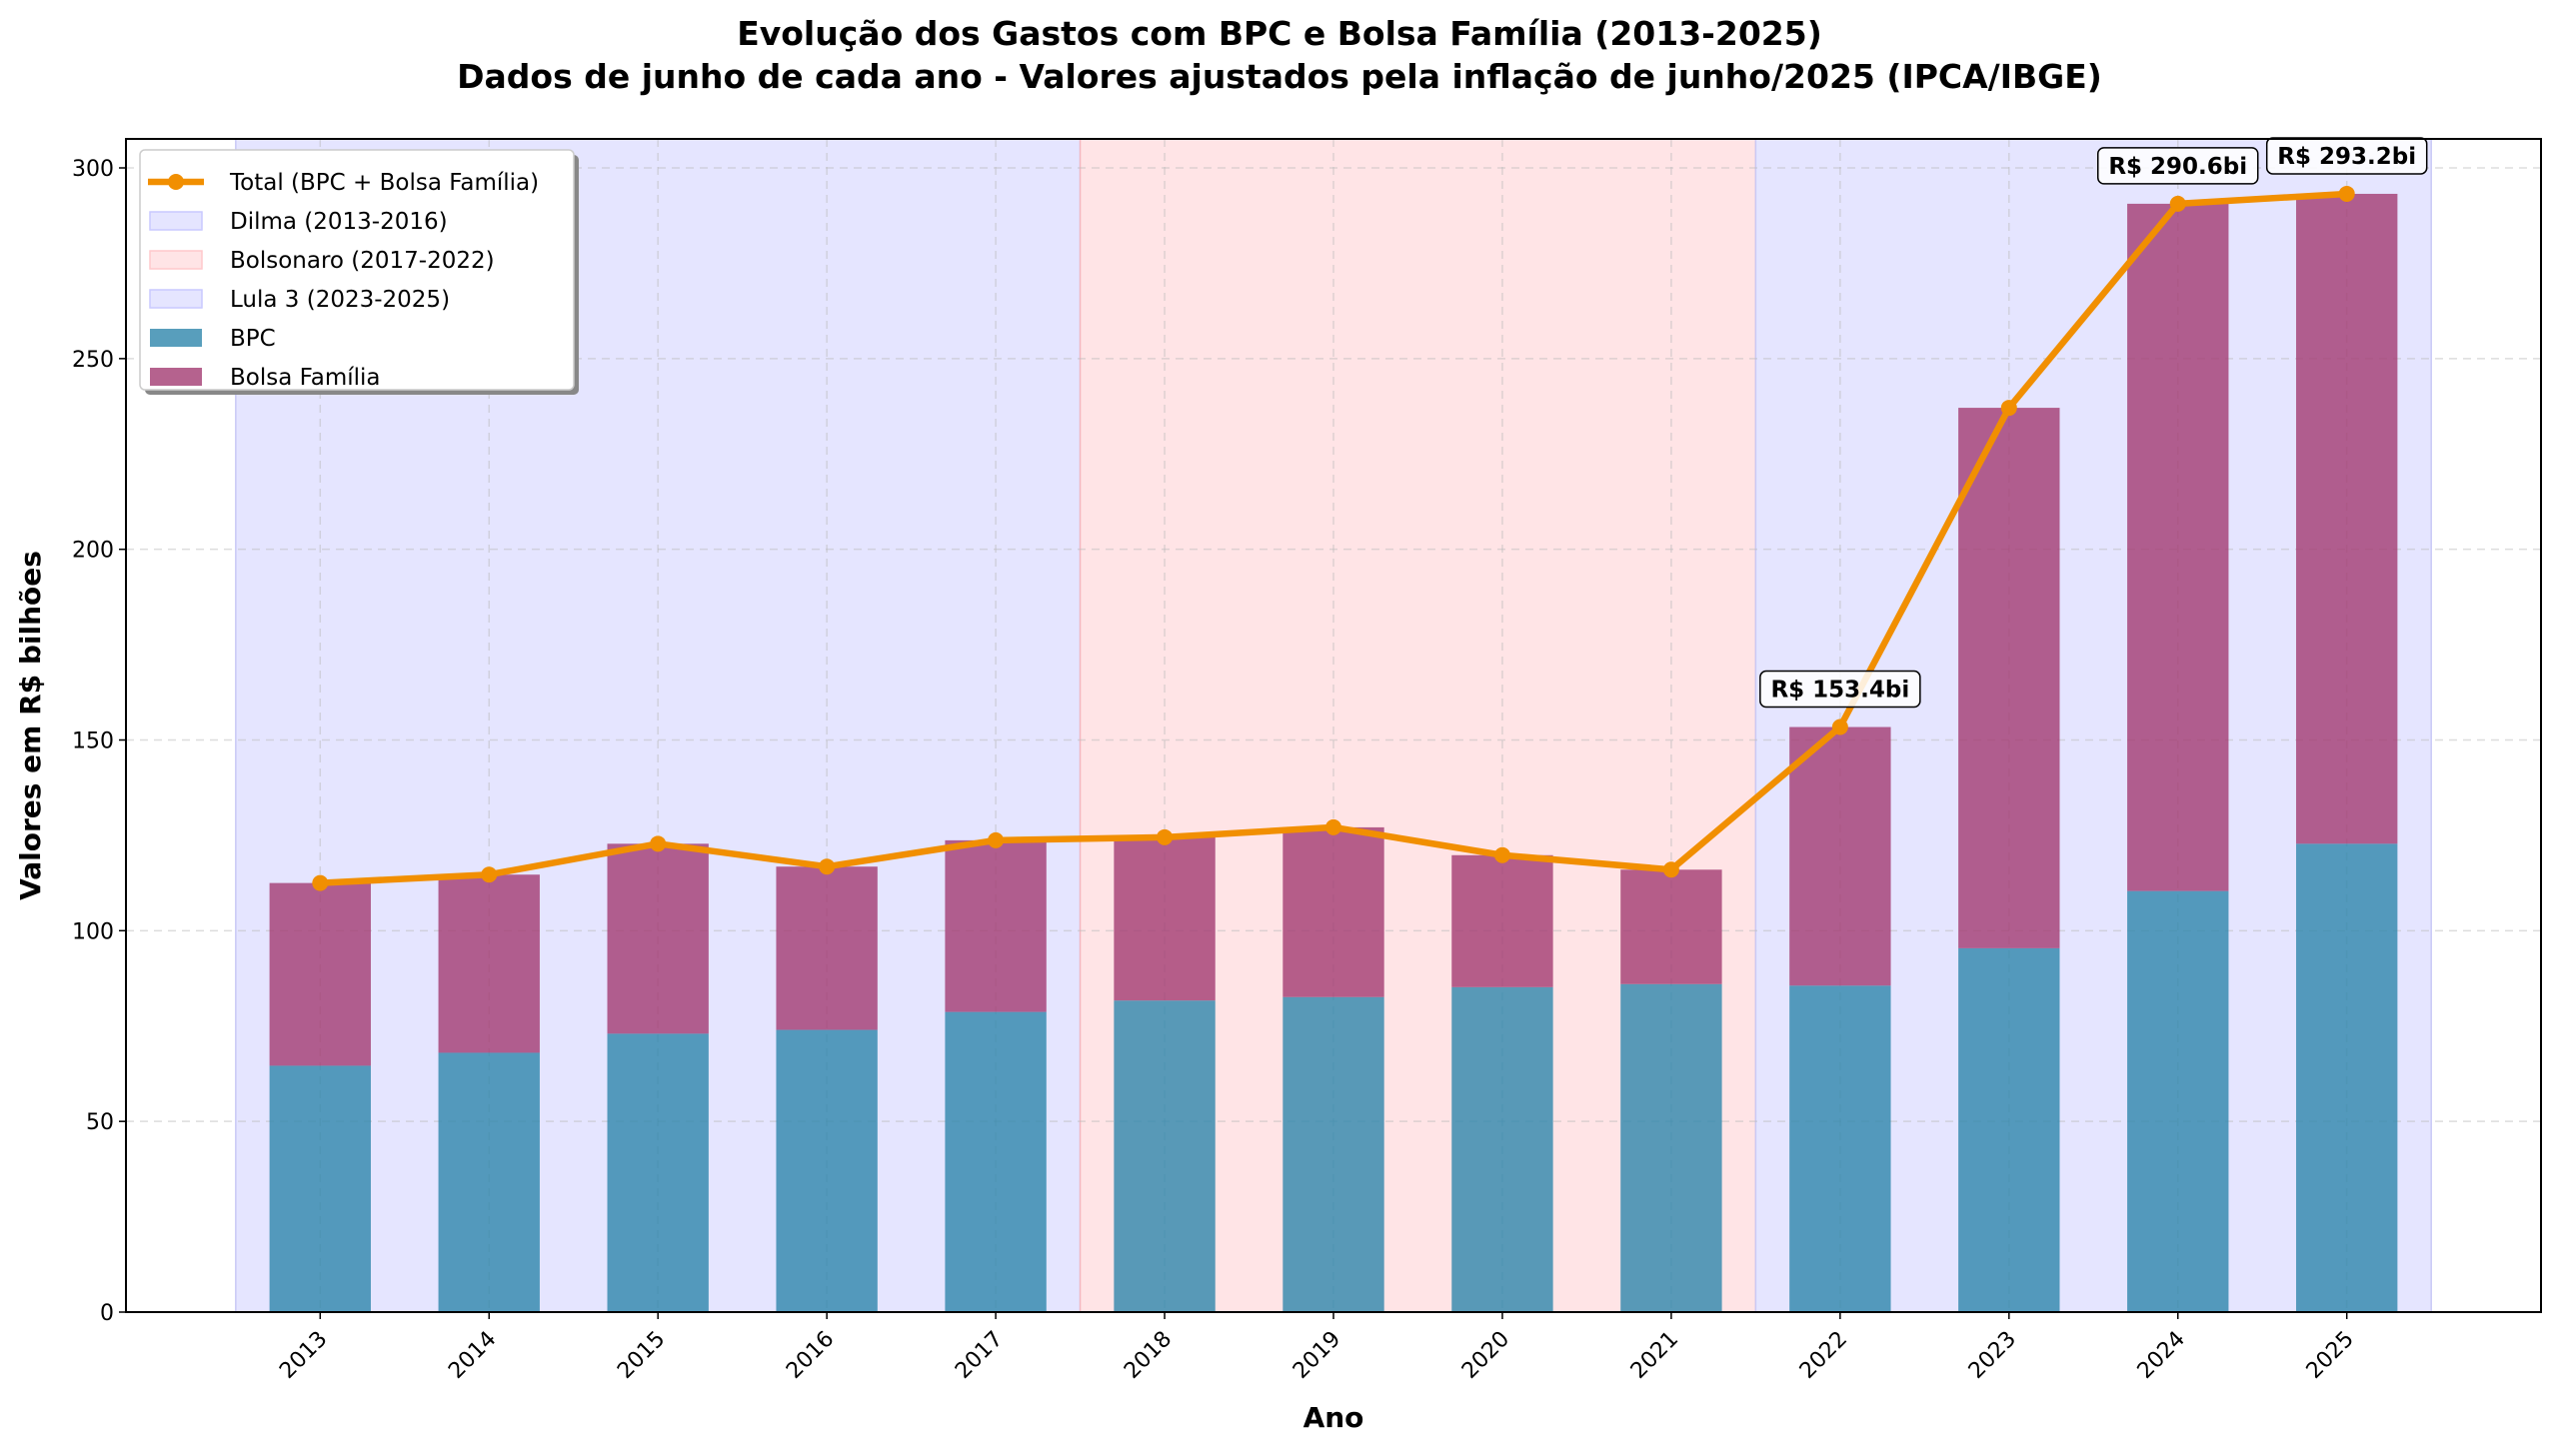  What do you see at coordinates (253, 339) in the screenshot?
I see `legend-label: BPC` at bounding box center [253, 339].